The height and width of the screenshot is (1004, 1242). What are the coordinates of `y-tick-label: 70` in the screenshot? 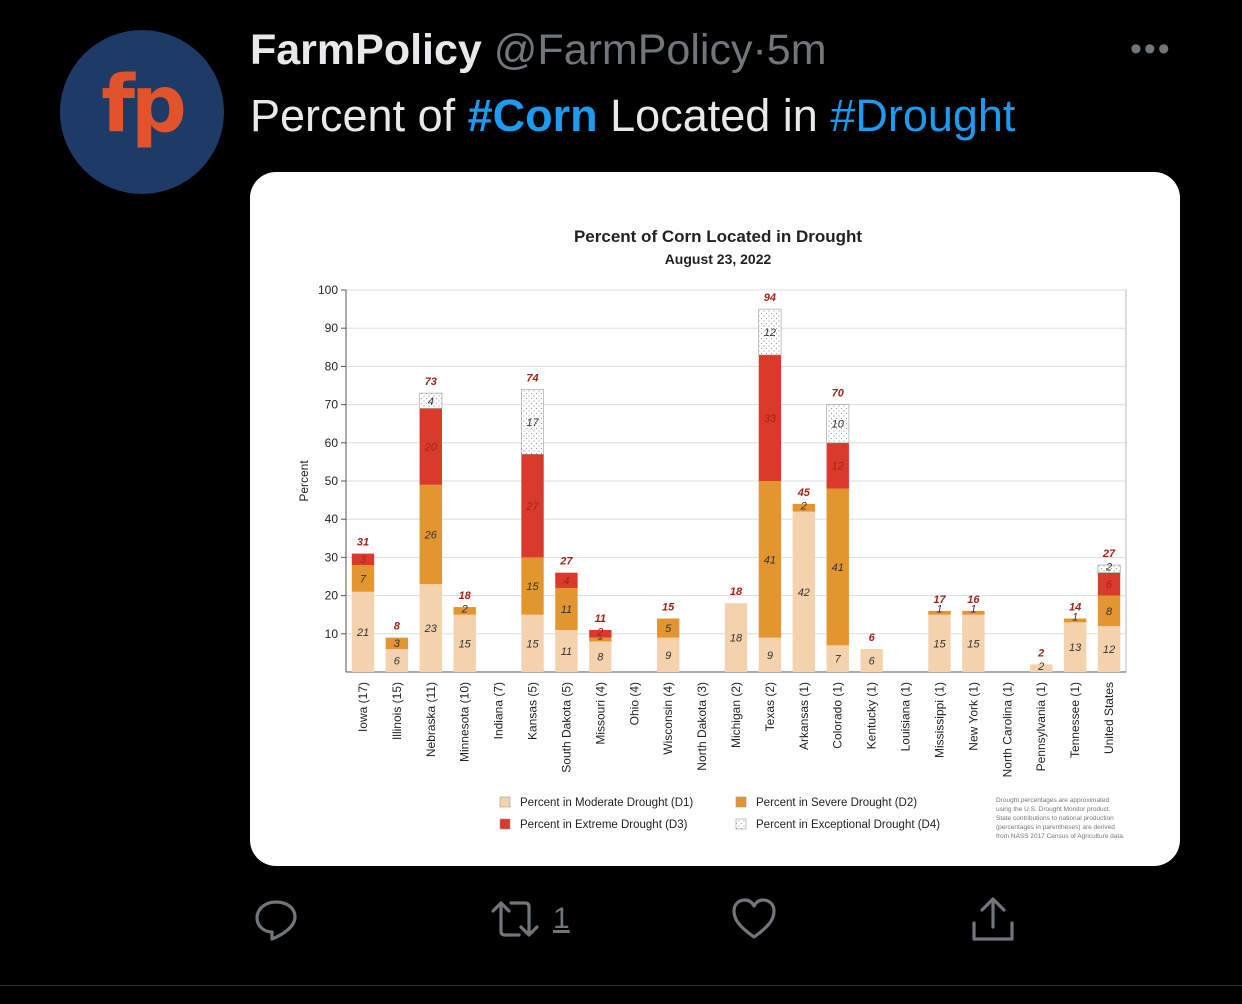 It's located at (332, 405).